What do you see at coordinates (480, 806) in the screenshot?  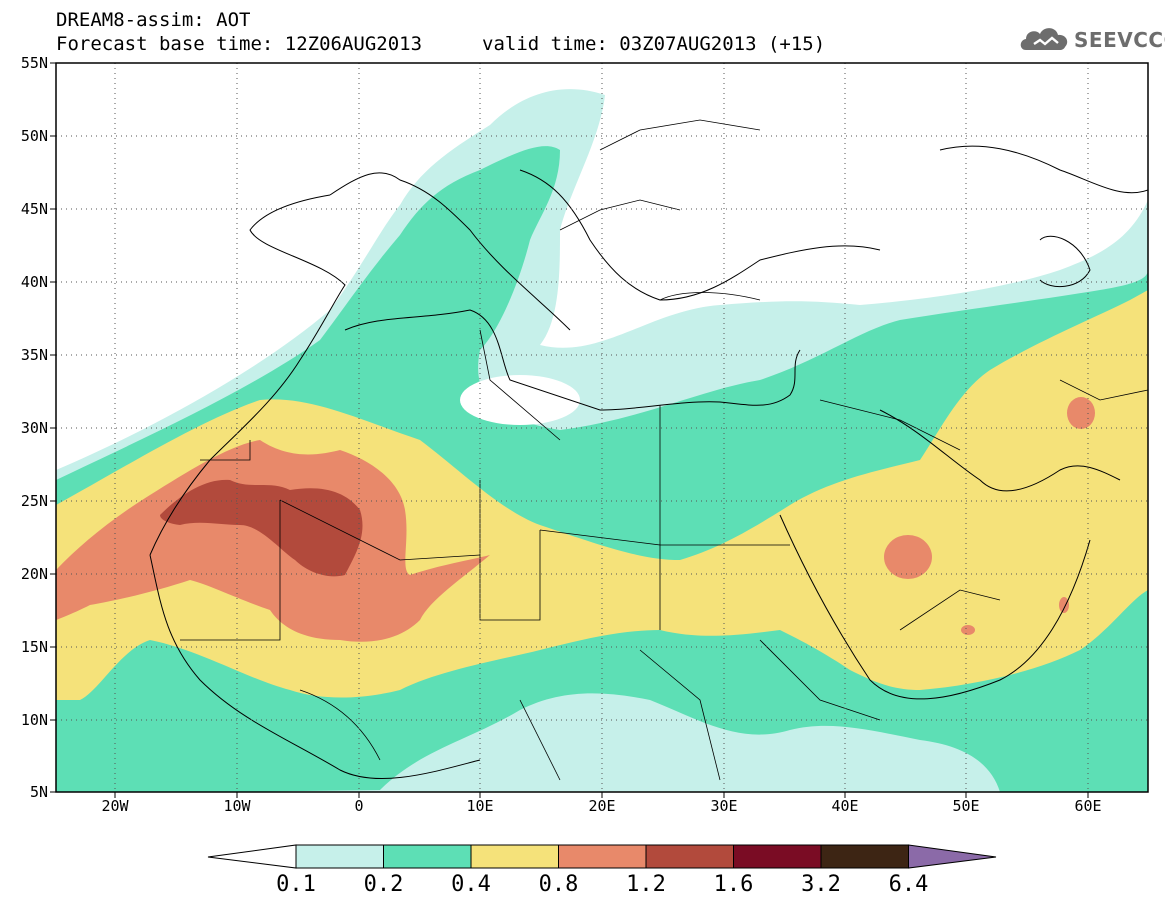 I see `lon-label-10e: 10E` at bounding box center [480, 806].